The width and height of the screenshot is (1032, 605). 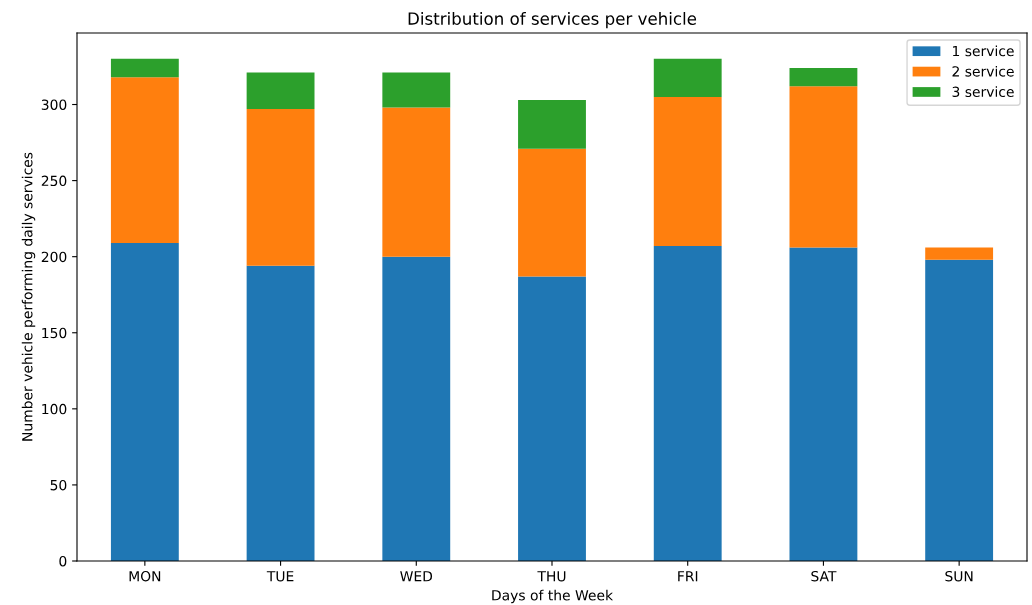 I want to click on y-tick-label: 250, so click(x=54, y=181).